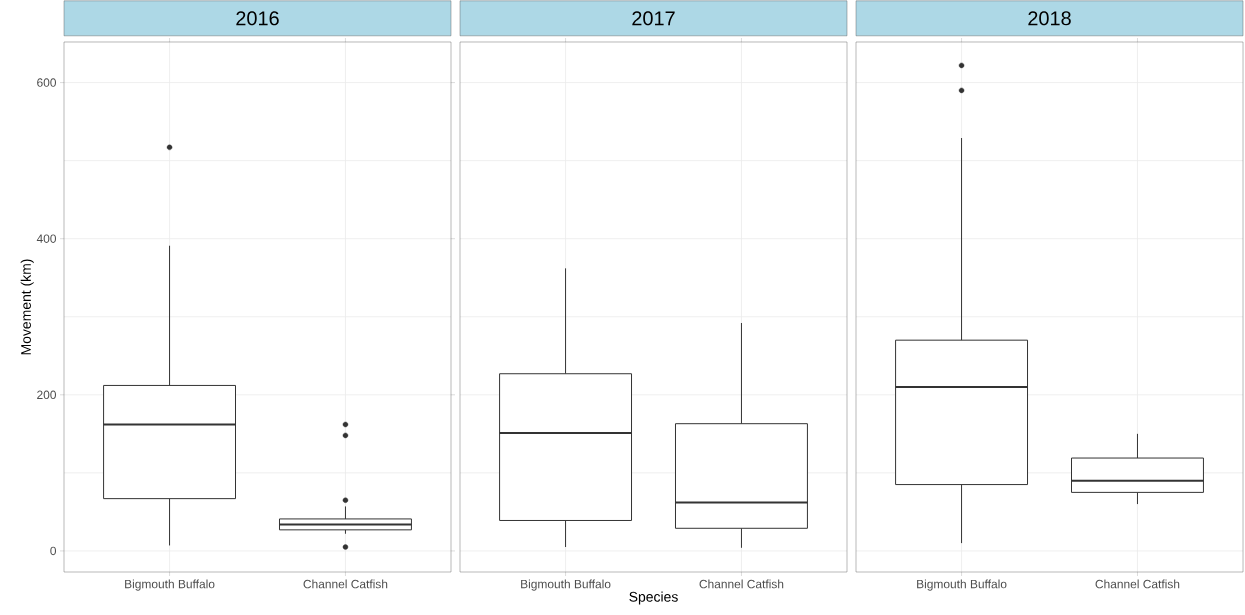 This screenshot has width=1245, height=615. I want to click on y-axis-title: Movement (km), so click(27, 307).